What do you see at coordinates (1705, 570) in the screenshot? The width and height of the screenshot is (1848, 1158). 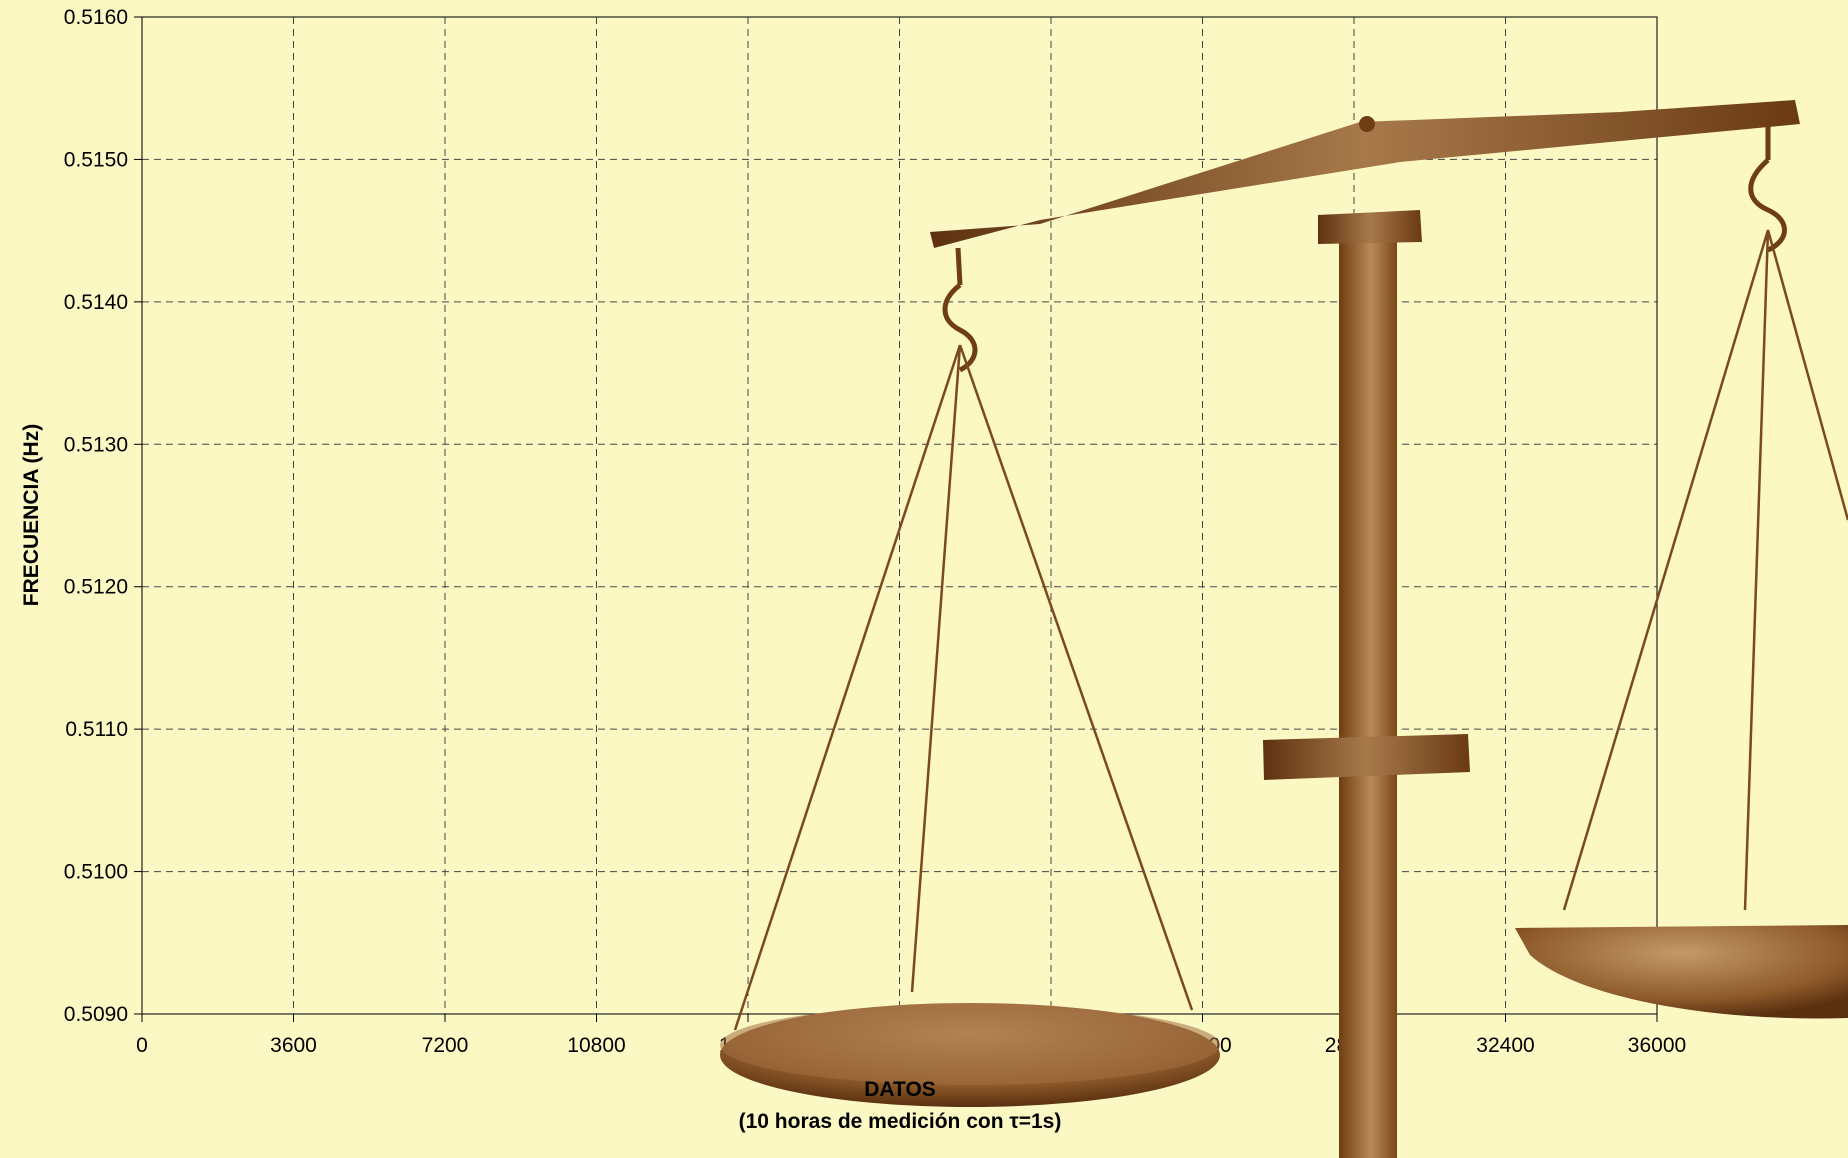 I see `right-strings` at bounding box center [1705, 570].